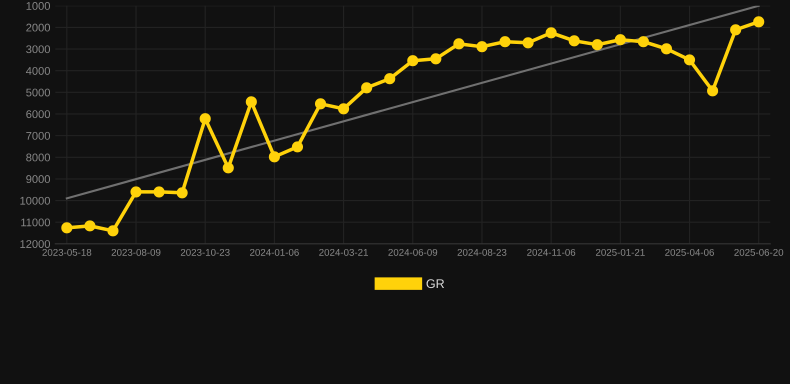 The height and width of the screenshot is (384, 790). I want to click on x-tick-label: 2023-05-18, so click(67, 252).